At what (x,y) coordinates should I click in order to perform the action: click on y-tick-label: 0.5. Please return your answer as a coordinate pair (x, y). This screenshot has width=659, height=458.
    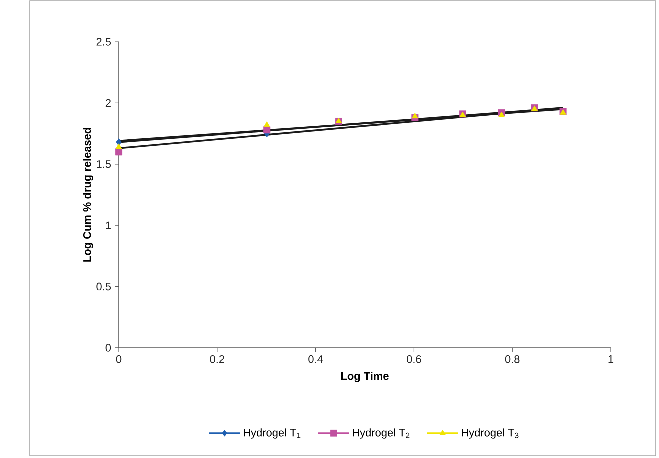
    Looking at the image, I should click on (104, 286).